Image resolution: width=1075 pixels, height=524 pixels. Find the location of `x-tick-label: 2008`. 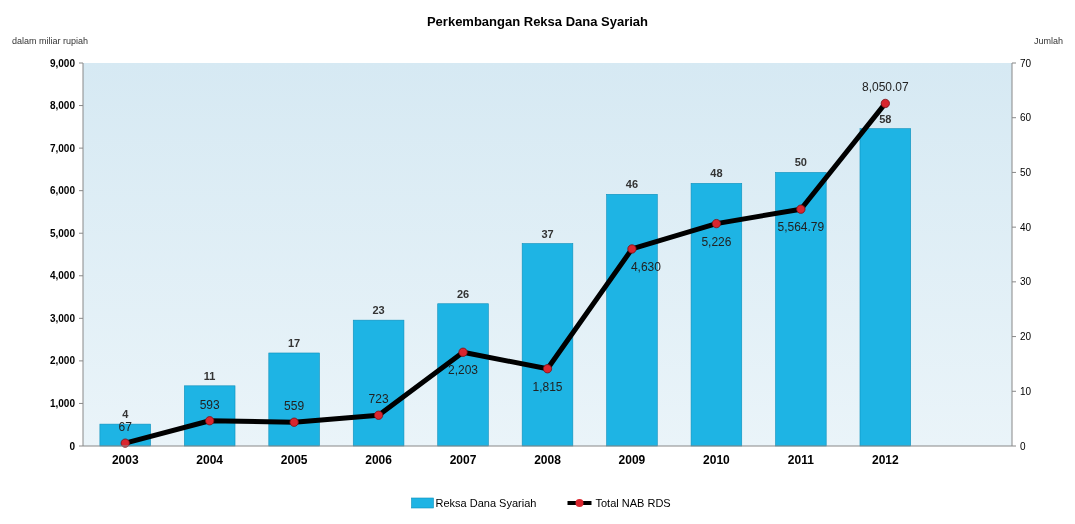

x-tick-label: 2008 is located at coordinates (548, 460).